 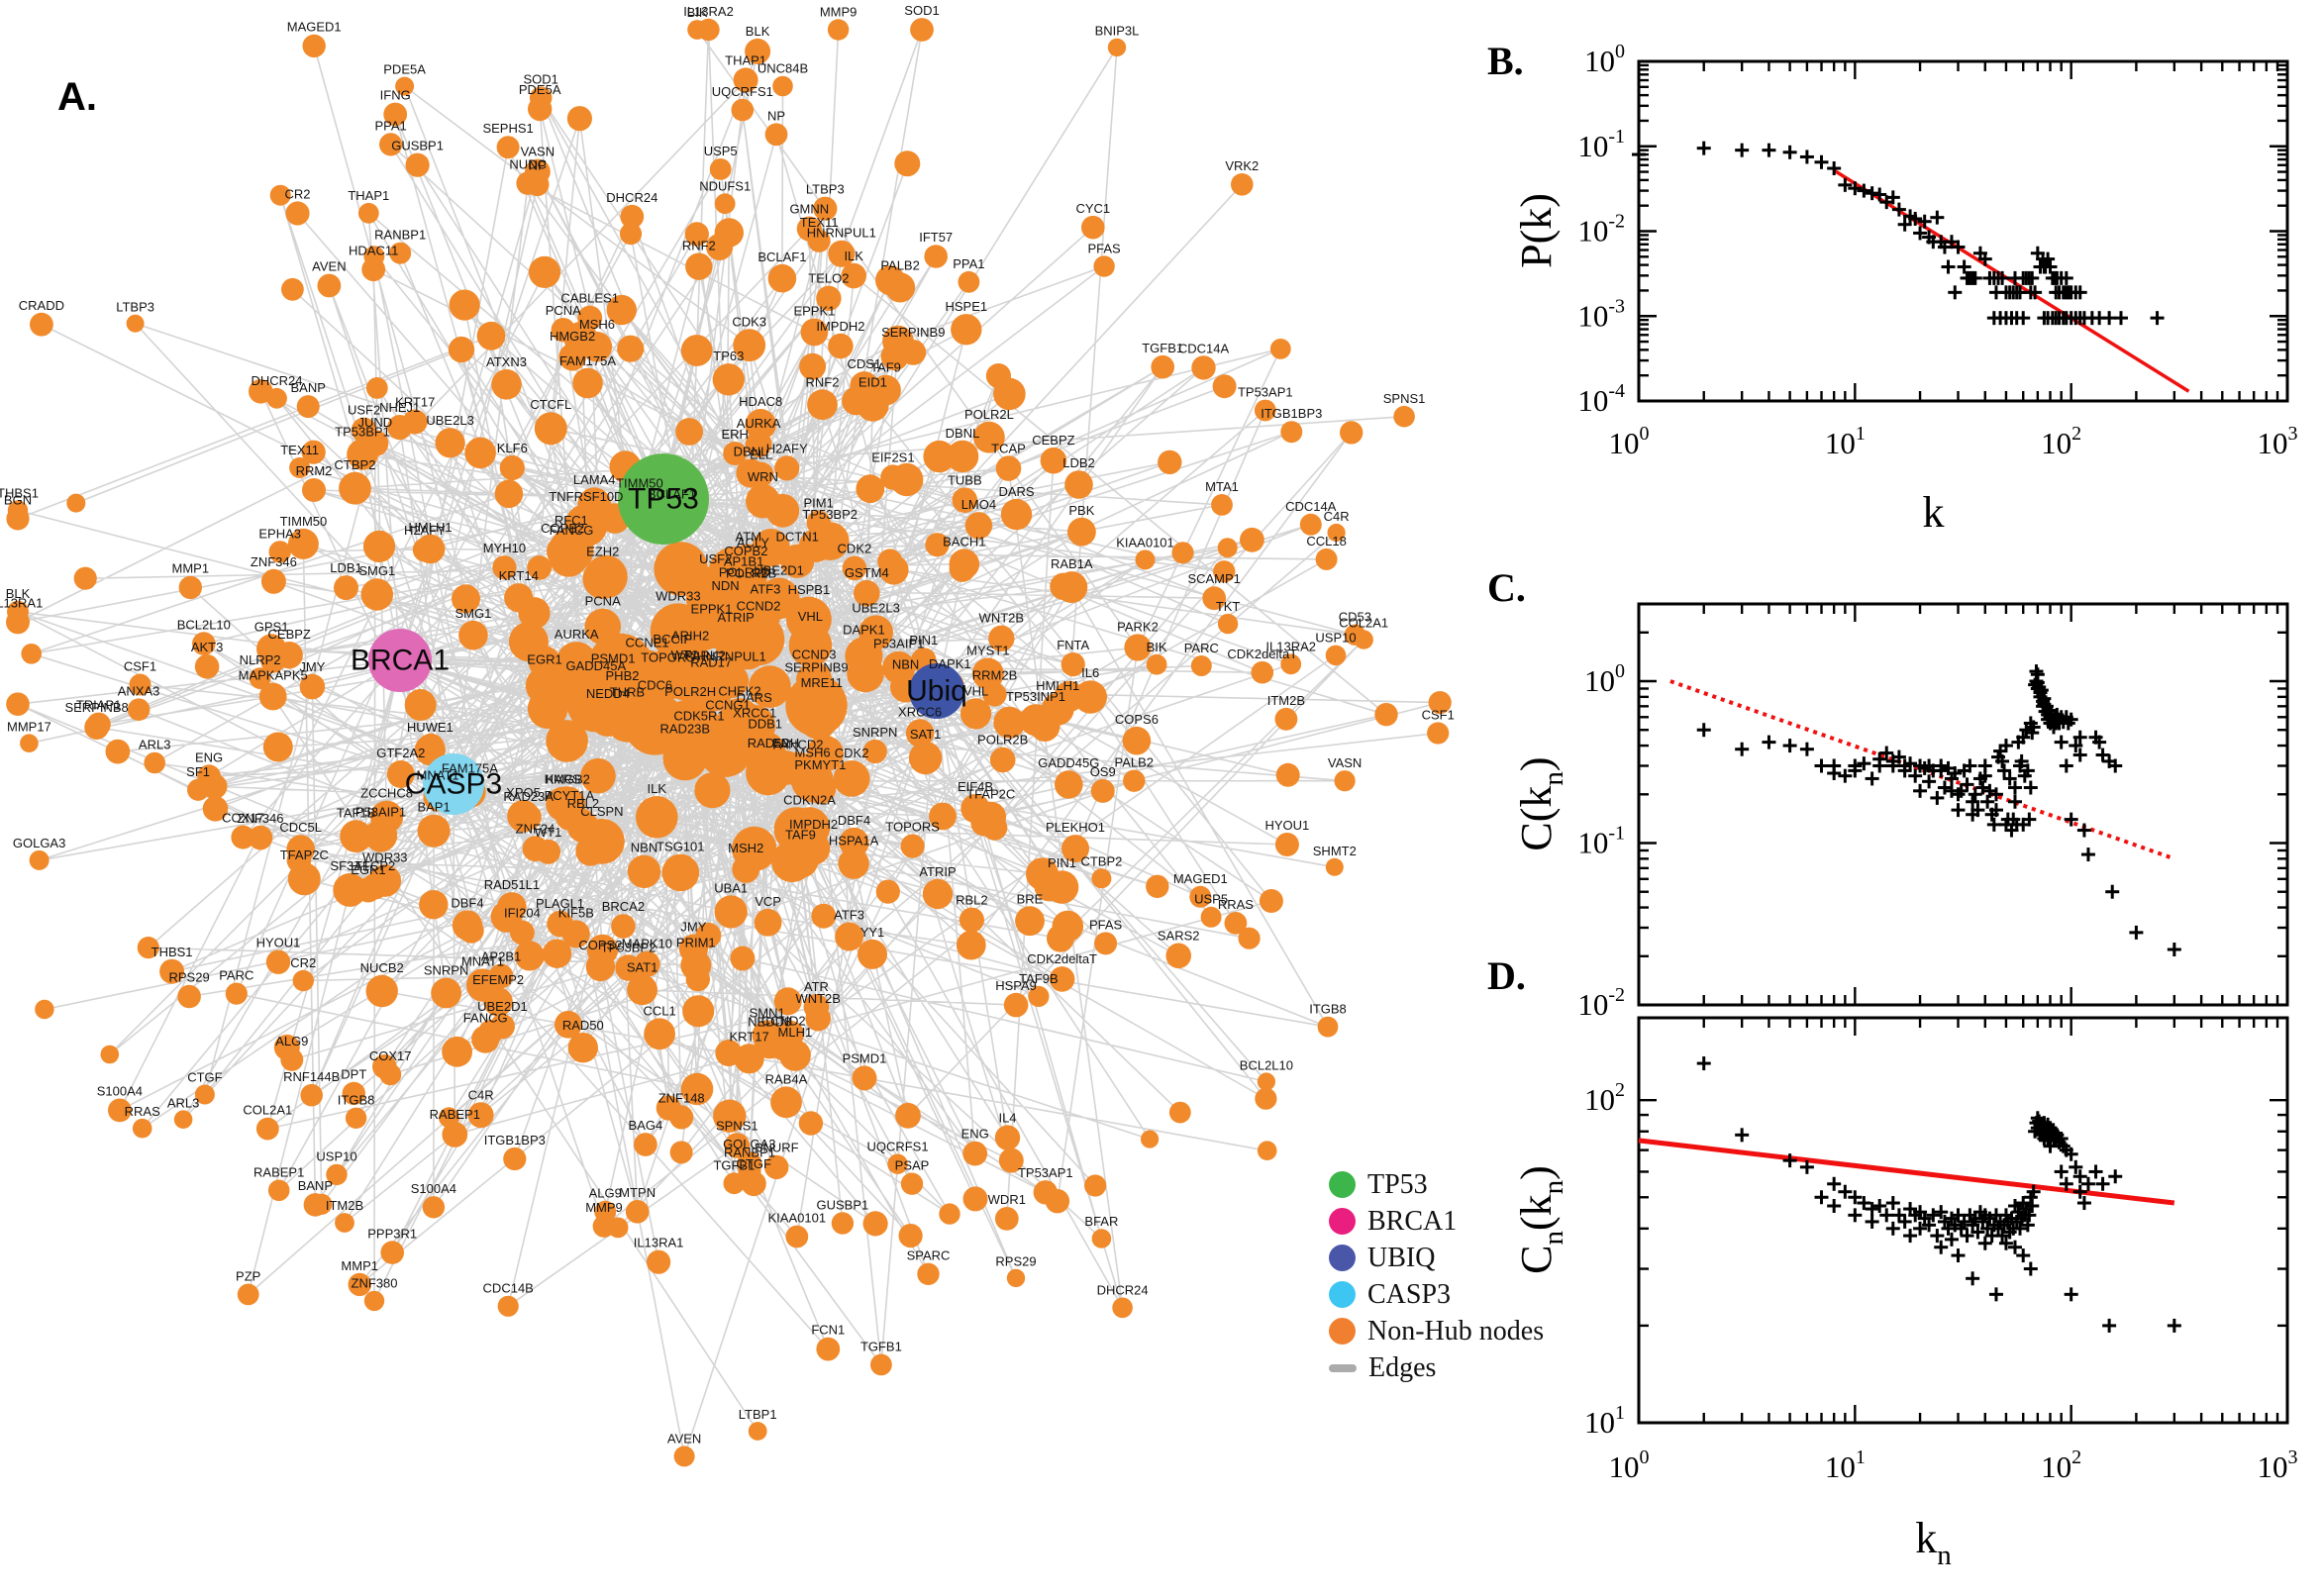 I want to click on legend-label: Edges, so click(x=1403, y=1367).